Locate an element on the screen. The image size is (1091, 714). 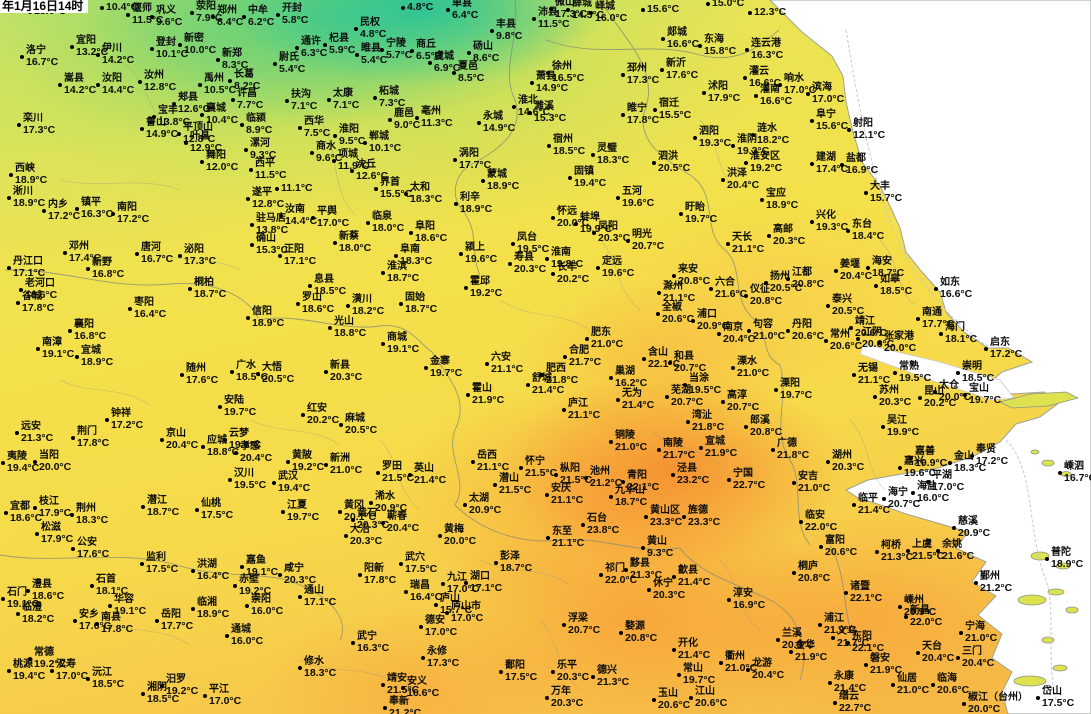
station-name: 太康 is located at coordinates (343, 93).